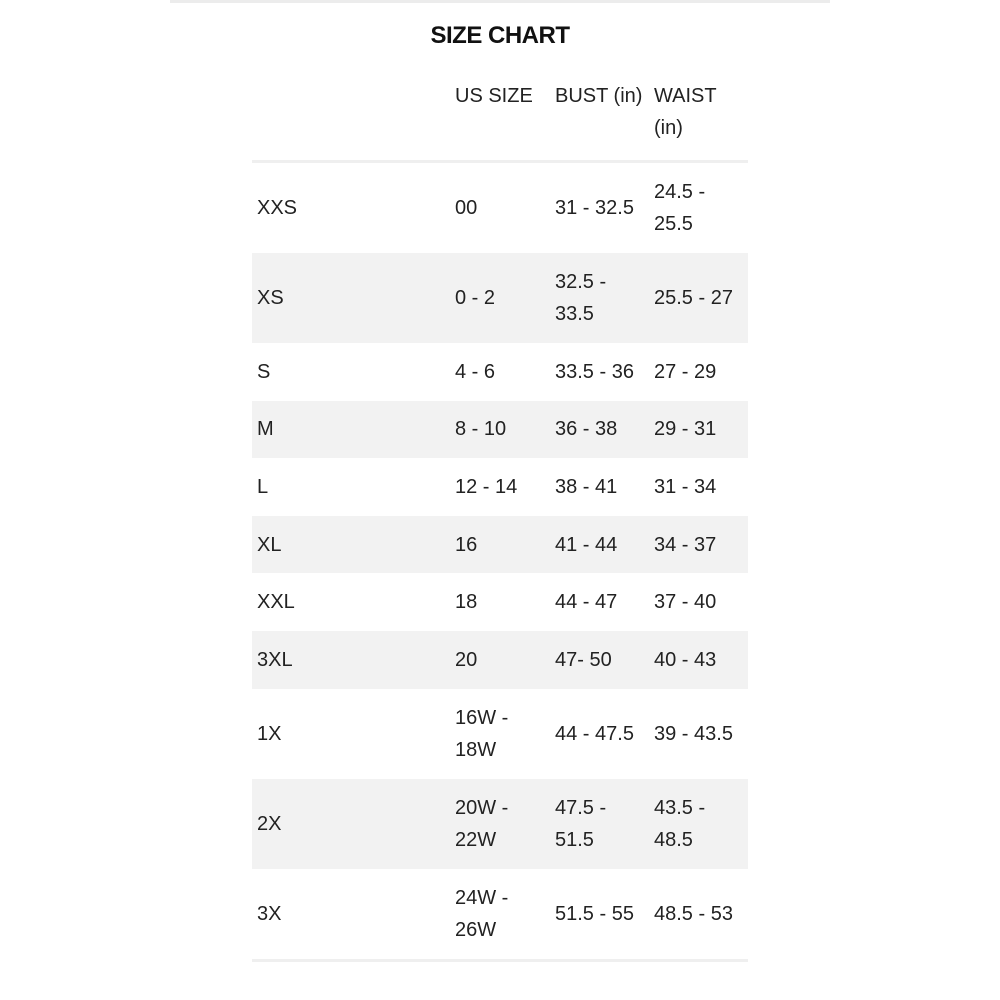 This screenshot has width=1000, height=1000. What do you see at coordinates (500, 429) in the screenshot?
I see `us-size-cell: 8 - 10` at bounding box center [500, 429].